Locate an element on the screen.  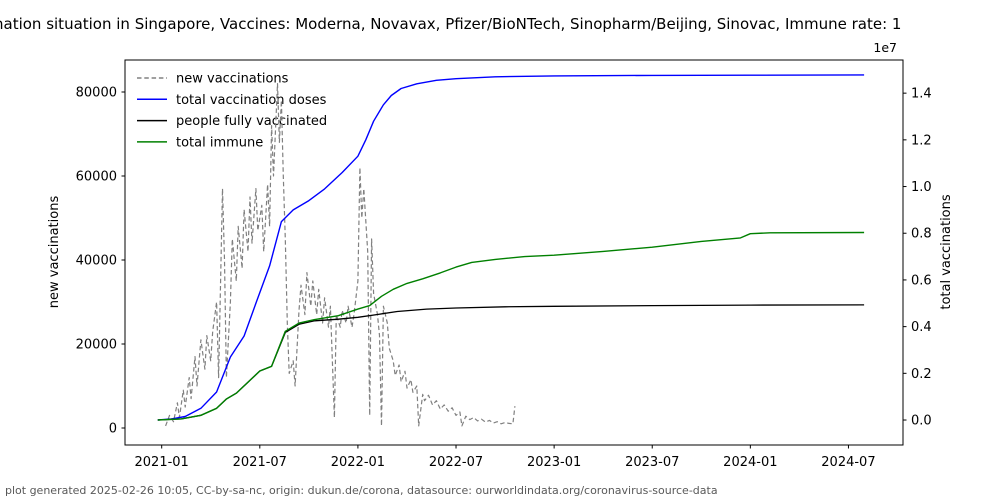
x-tick-label: 2023-01 is located at coordinates (554, 462).